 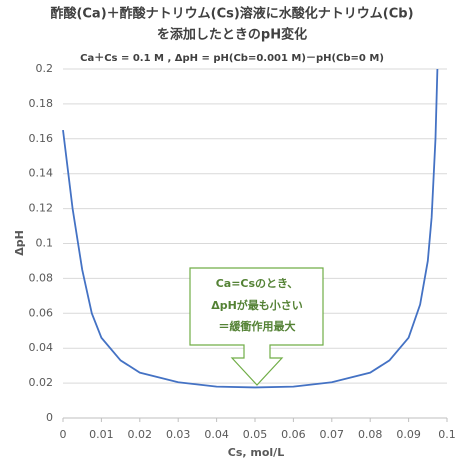 I want to click on y-tick-label: 0.12, so click(x=41, y=208).